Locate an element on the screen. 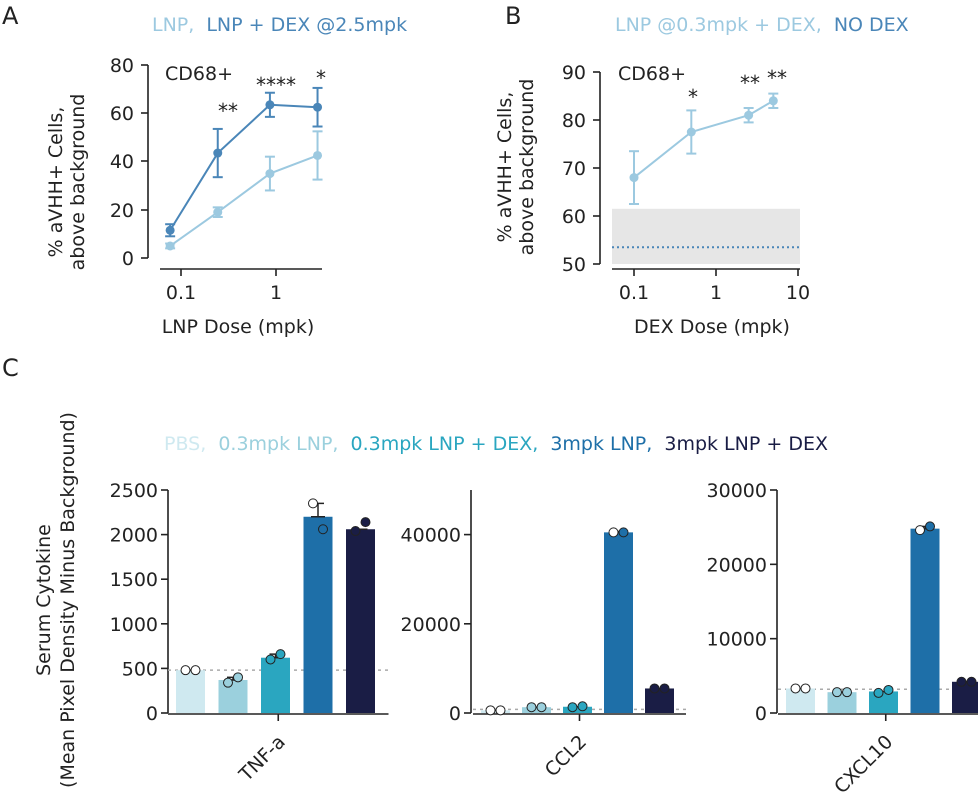 This screenshot has height=802, width=978. panel-a-x-ticks: 0.1 1 is located at coordinates (224, 286).